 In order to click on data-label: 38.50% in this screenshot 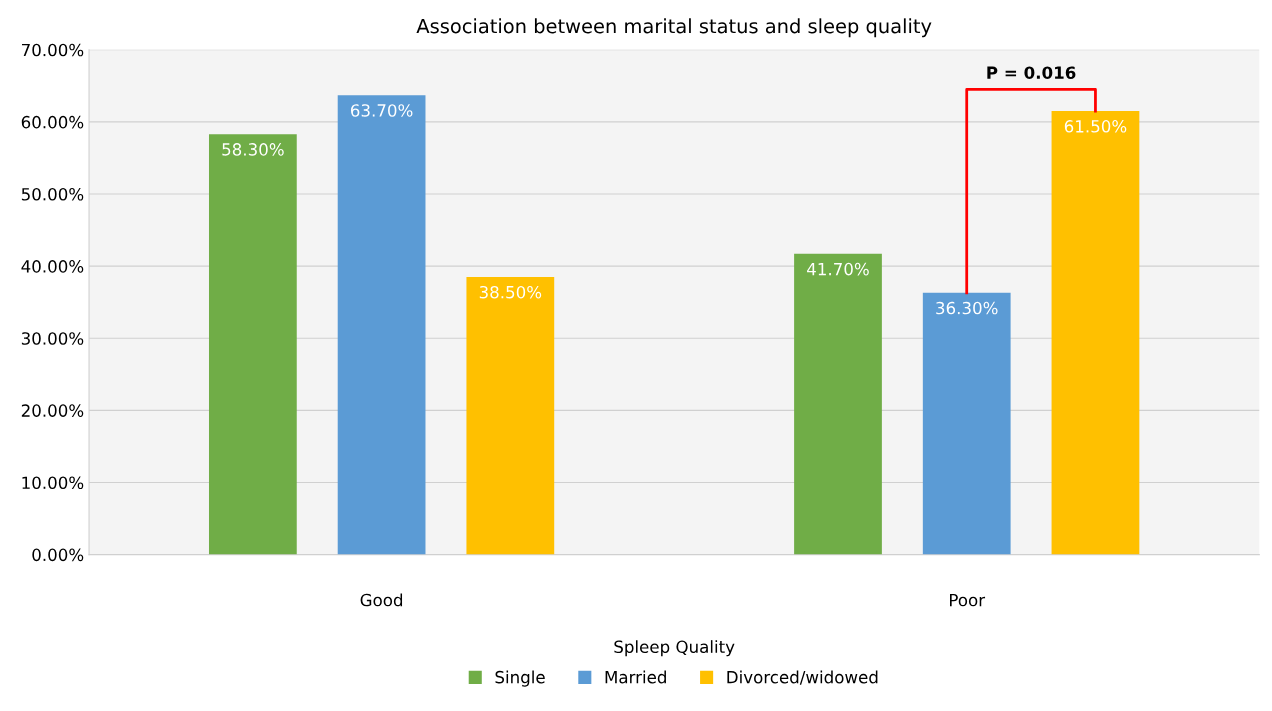, I will do `click(510, 292)`.